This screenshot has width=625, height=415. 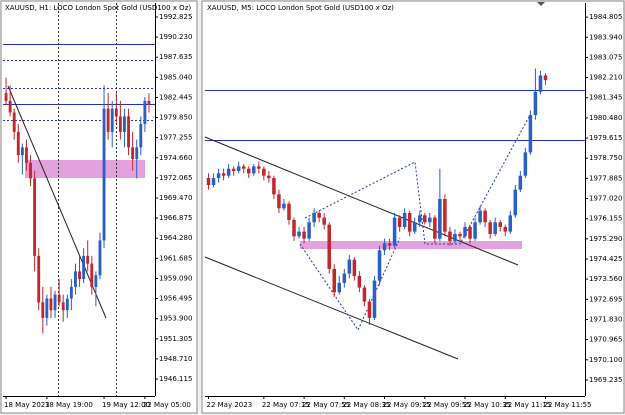 I want to click on y-tick-label: 1990.230, so click(x=175, y=37).